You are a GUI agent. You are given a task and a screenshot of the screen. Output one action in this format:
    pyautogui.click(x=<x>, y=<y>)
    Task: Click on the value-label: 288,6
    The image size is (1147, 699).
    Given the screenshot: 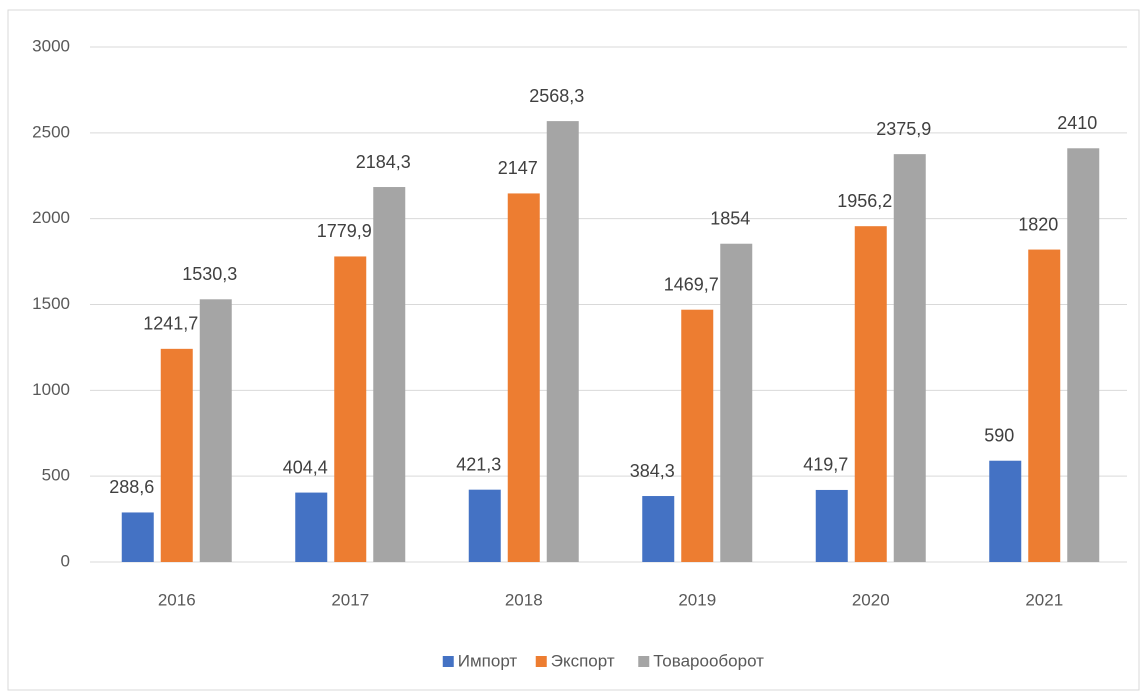 What is the action you would take?
    pyautogui.click(x=131, y=487)
    